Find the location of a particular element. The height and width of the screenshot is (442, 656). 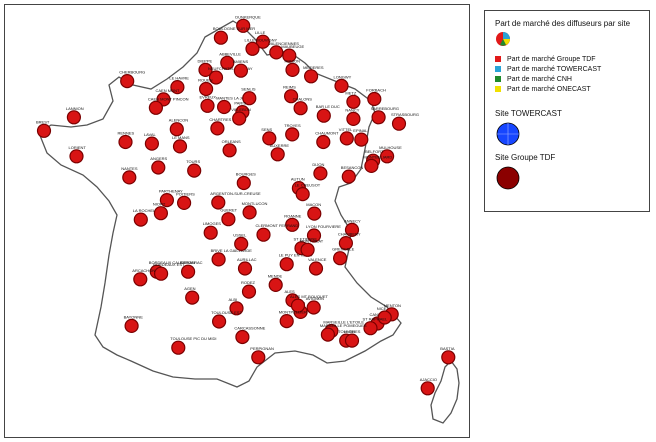

site-label: PARIS is located at coordinates (240, 103).